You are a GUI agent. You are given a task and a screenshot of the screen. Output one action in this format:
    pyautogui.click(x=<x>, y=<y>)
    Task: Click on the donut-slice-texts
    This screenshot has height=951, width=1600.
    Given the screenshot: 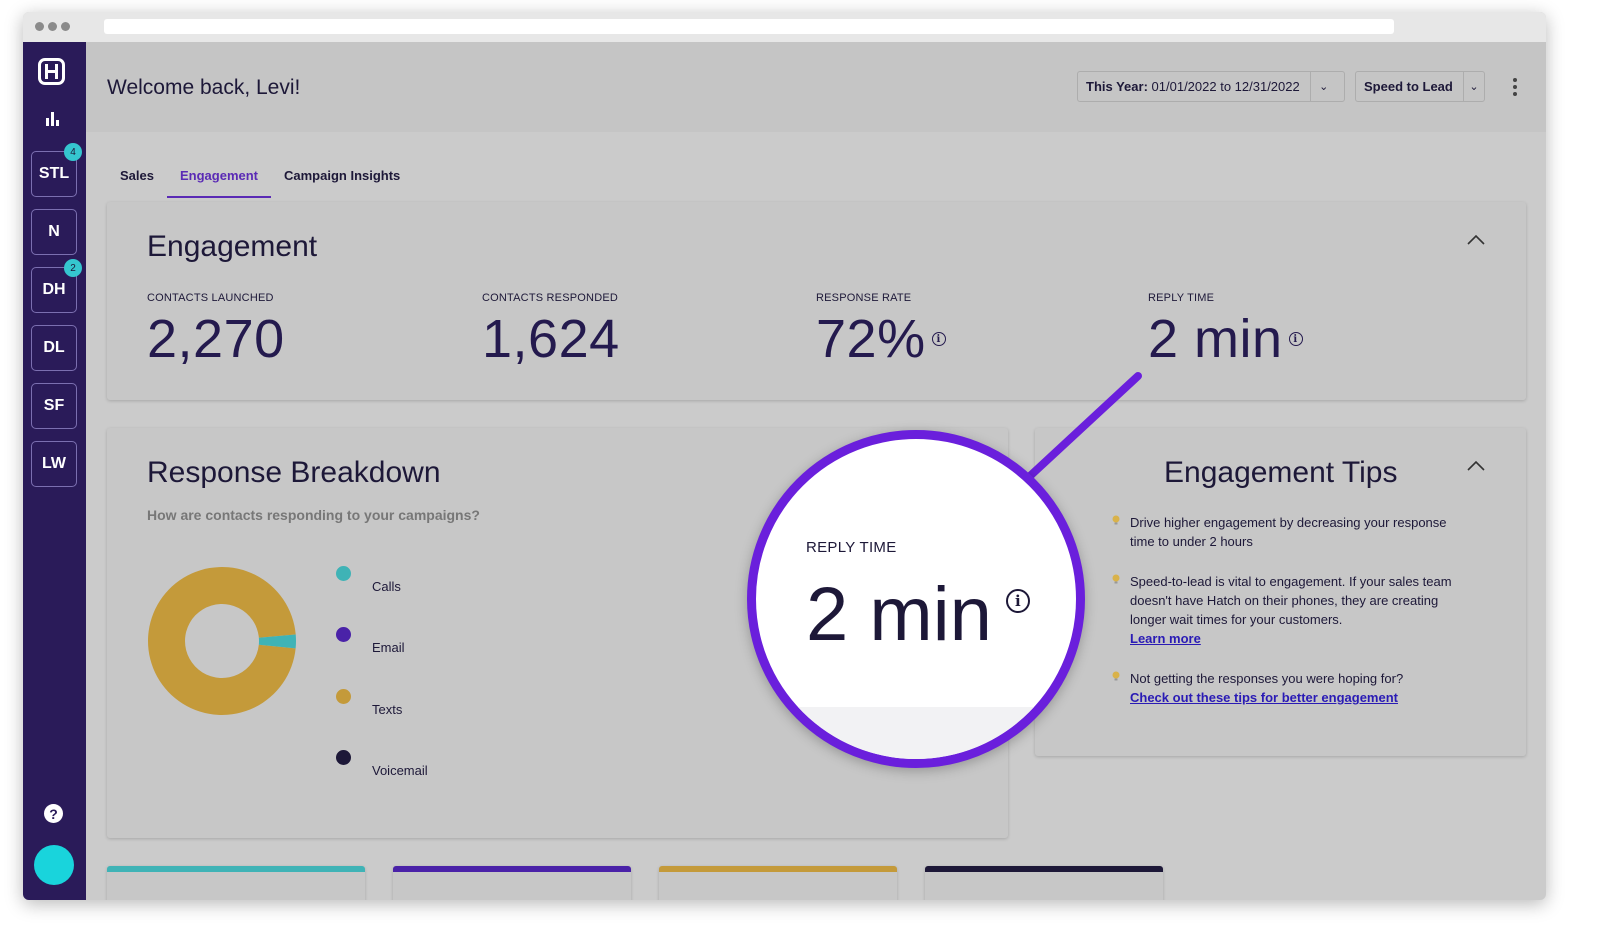 What is the action you would take?
    pyautogui.click(x=222, y=641)
    